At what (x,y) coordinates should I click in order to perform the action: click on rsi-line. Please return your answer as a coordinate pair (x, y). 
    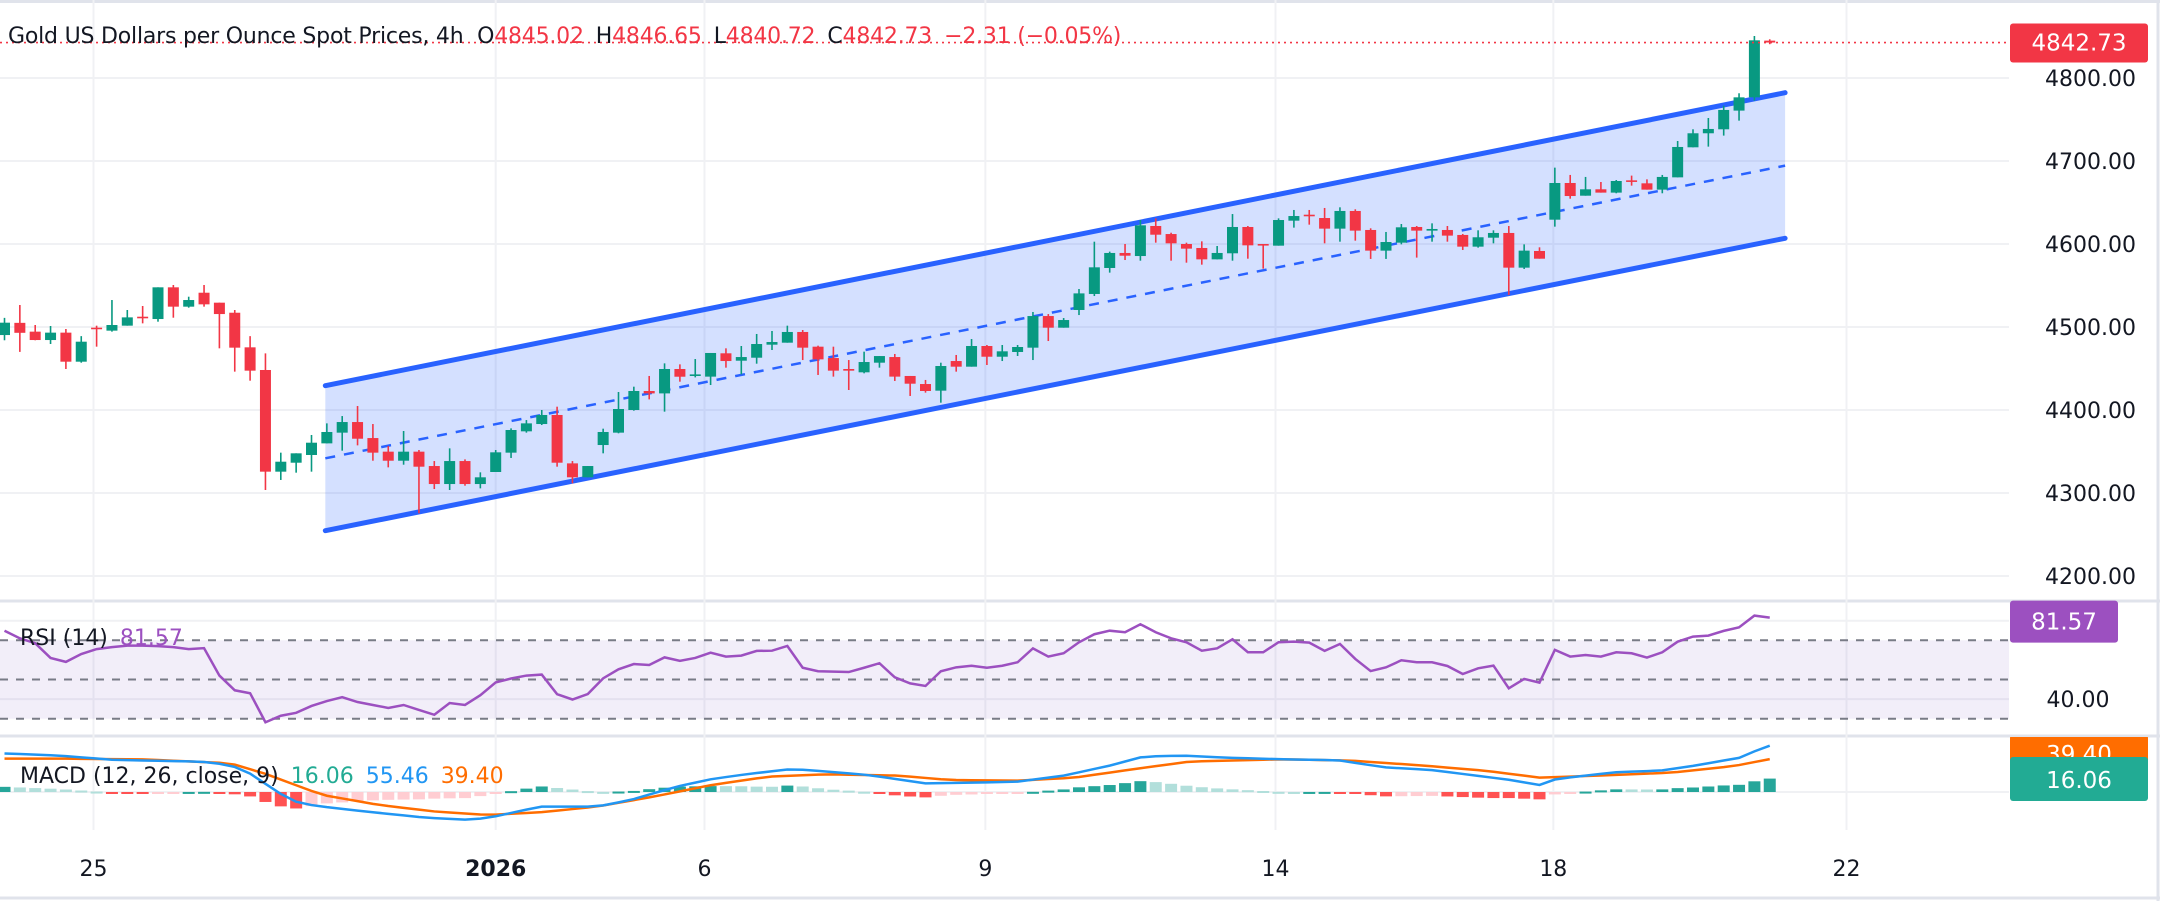
    Looking at the image, I should click on (886, 669).